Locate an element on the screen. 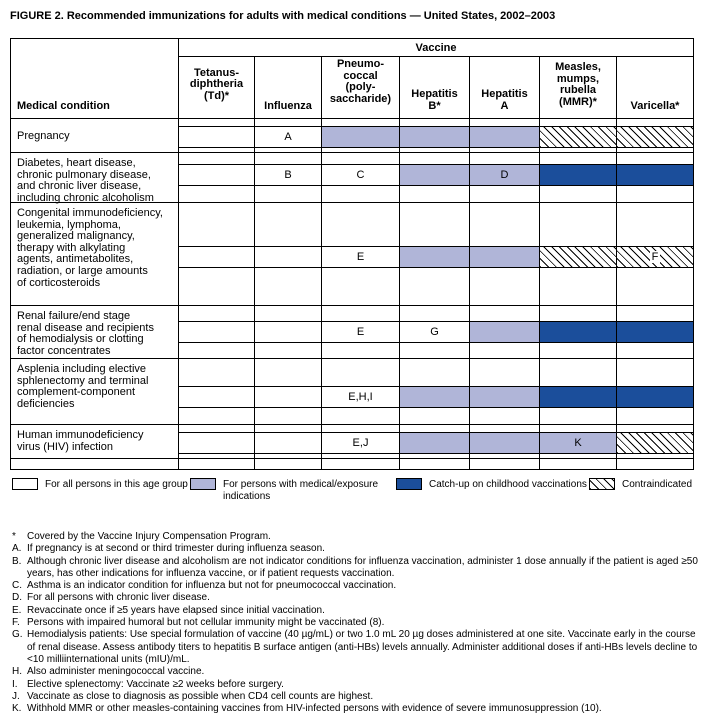 This screenshot has height=721, width=705. column-header-pneumococcal: Pneumo- coccal (poly- saccharide) is located at coordinates (360, 87).